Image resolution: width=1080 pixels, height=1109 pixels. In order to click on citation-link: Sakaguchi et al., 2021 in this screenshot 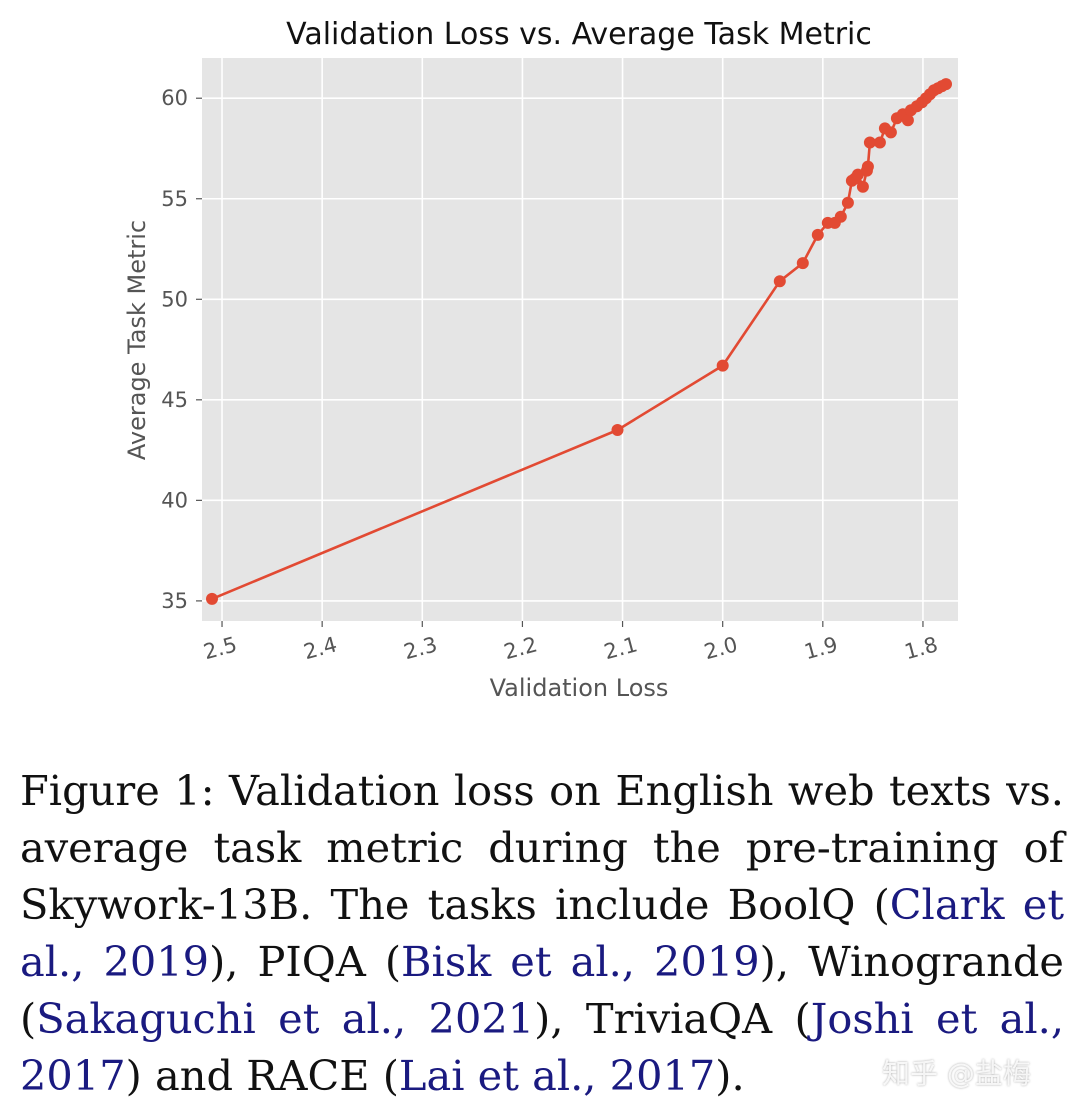, I will do `click(285, 1018)`.